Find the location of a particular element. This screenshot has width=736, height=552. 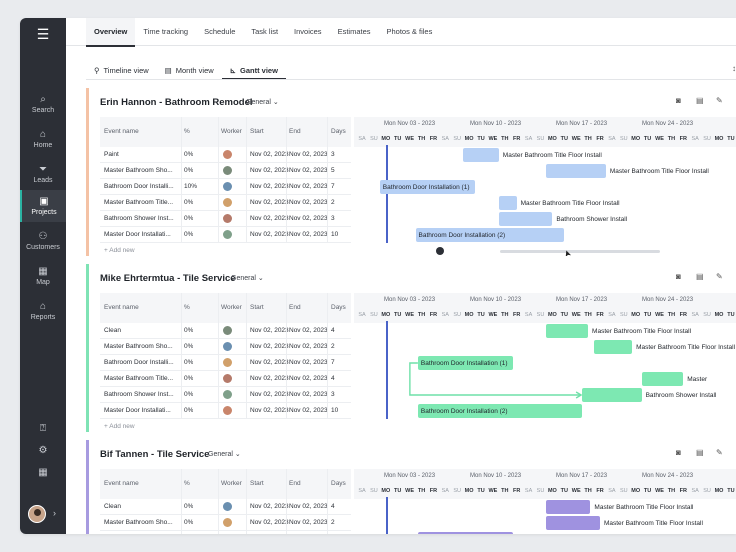

chevron-down-icon: ⌄ is located at coordinates (236, 454).